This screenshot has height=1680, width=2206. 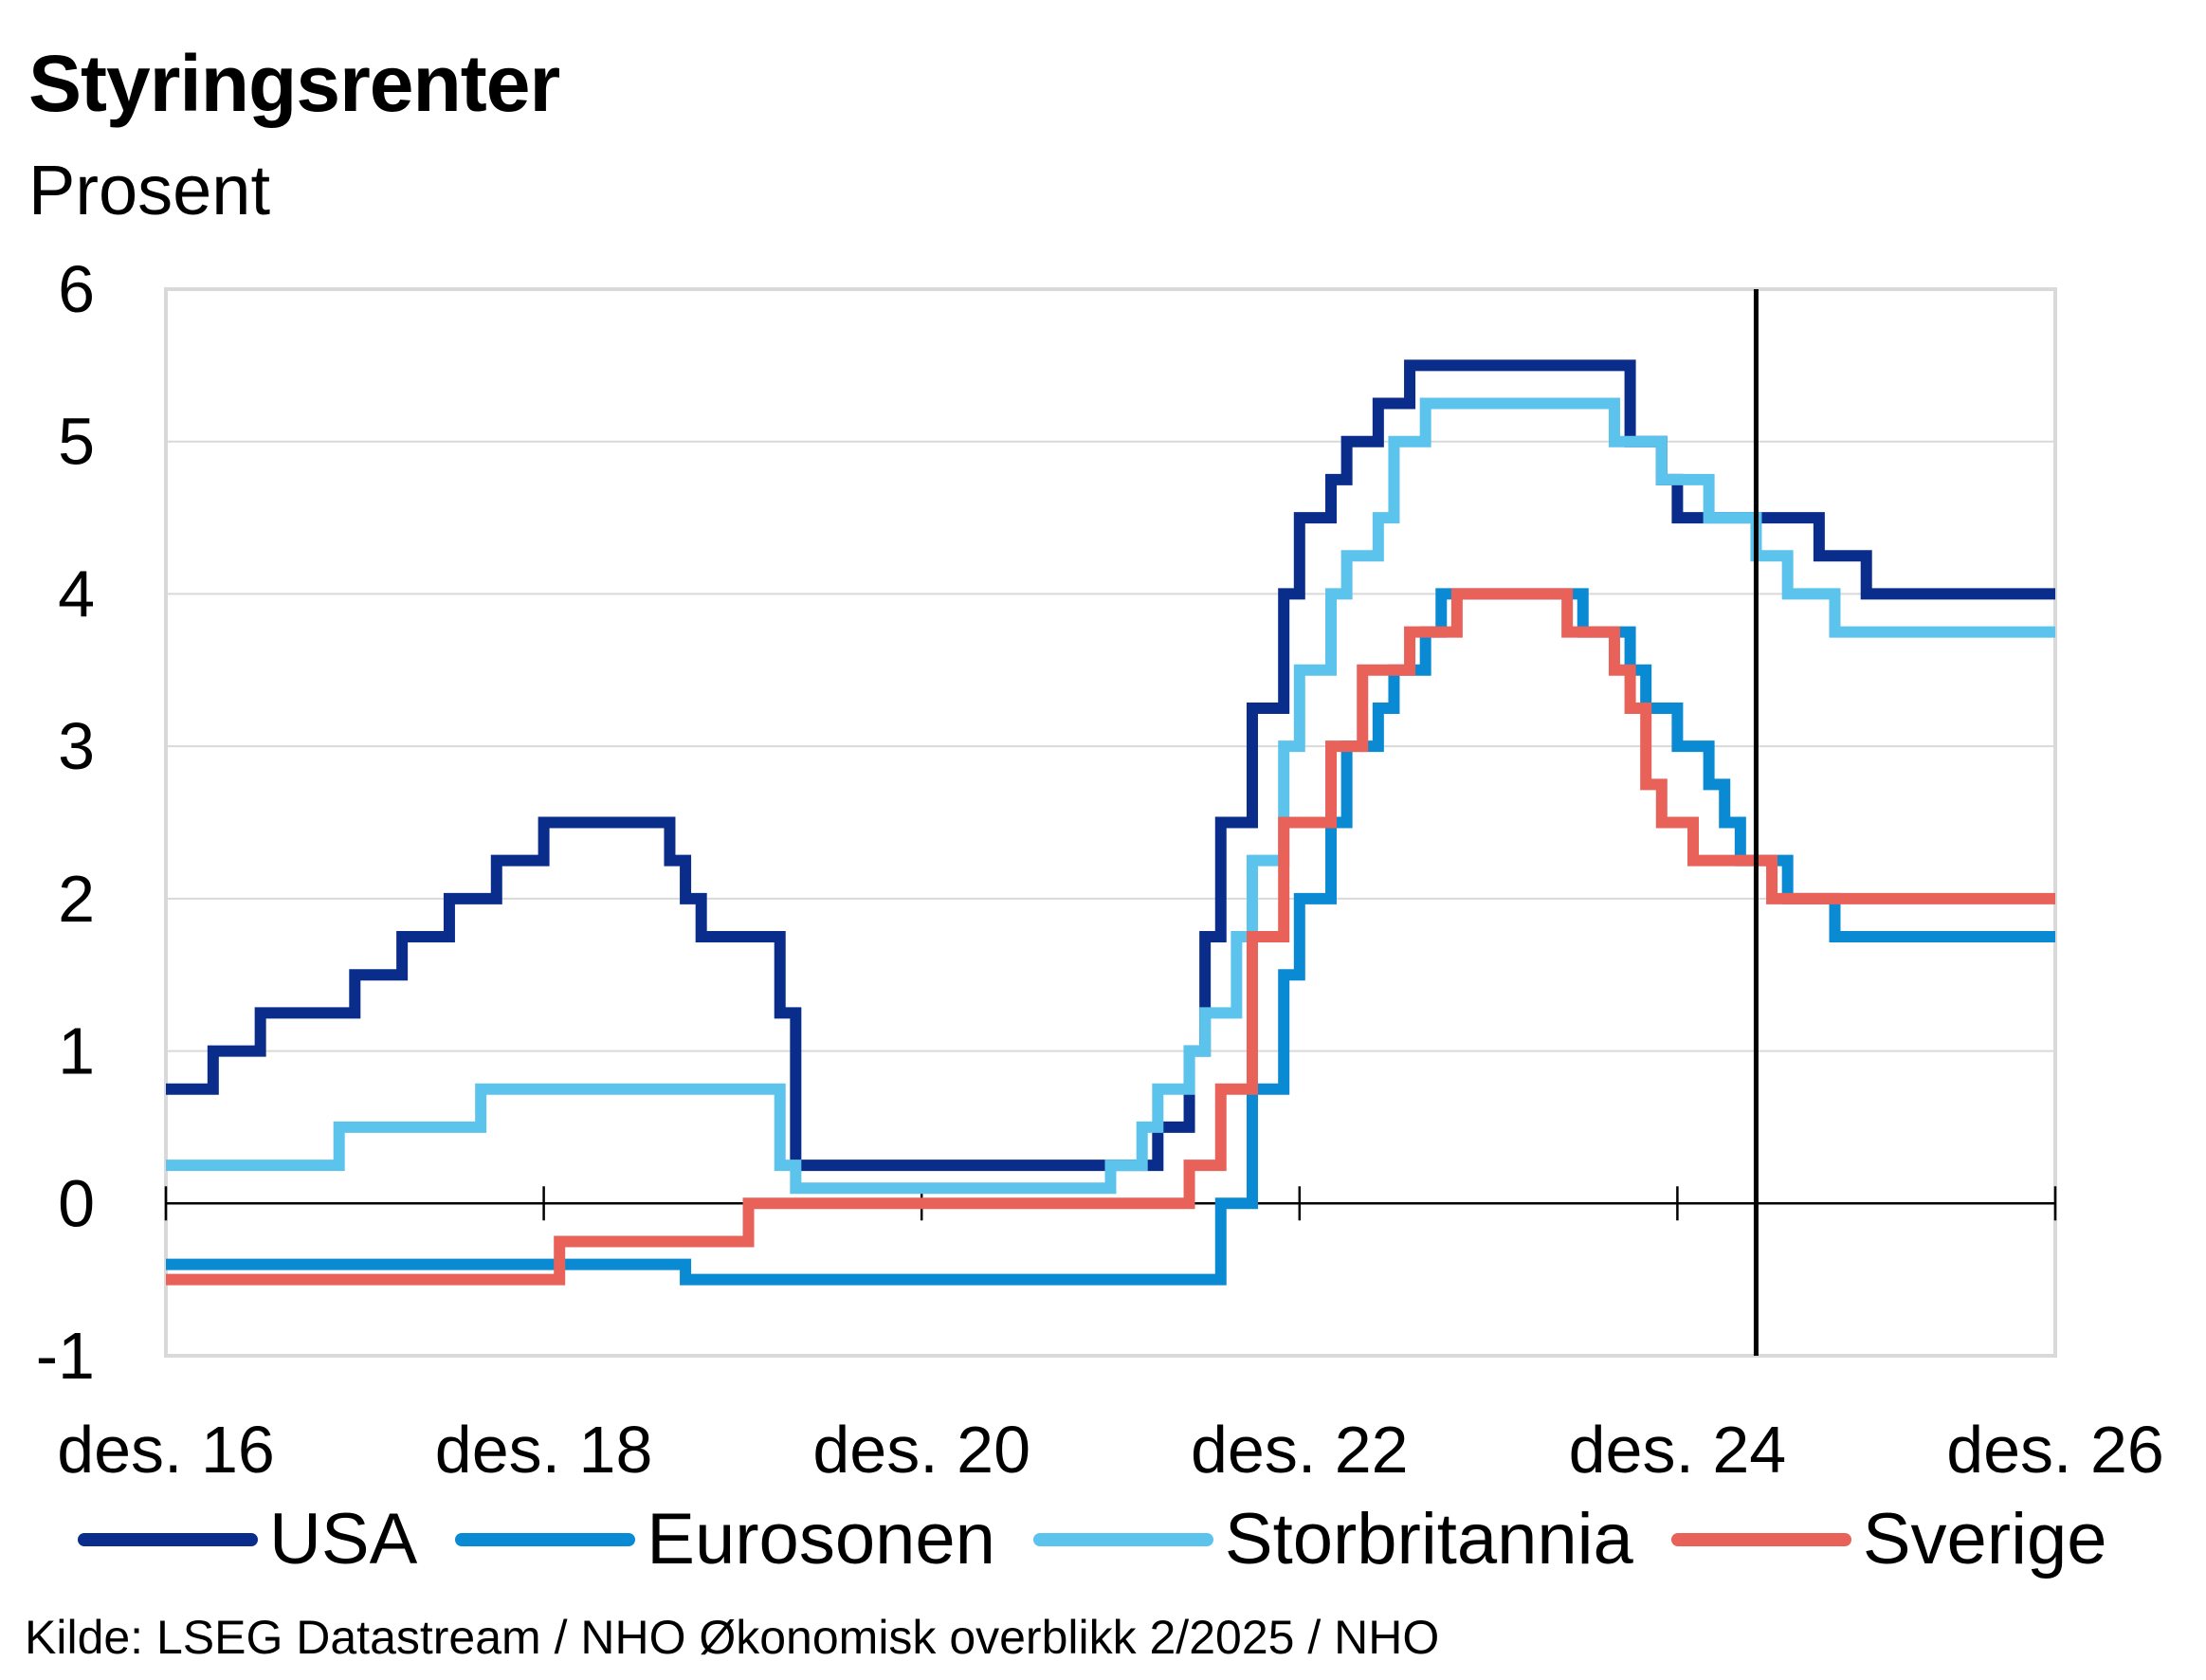 I want to click on chart-subtitle: Prosent, so click(x=150, y=190).